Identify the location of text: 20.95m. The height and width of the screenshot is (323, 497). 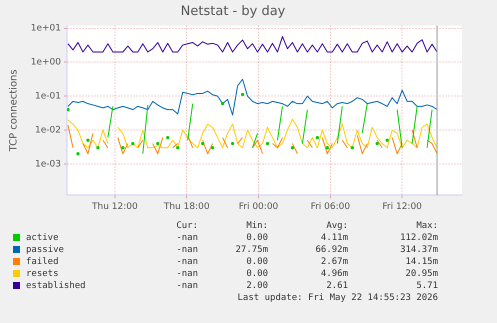
(421, 274).